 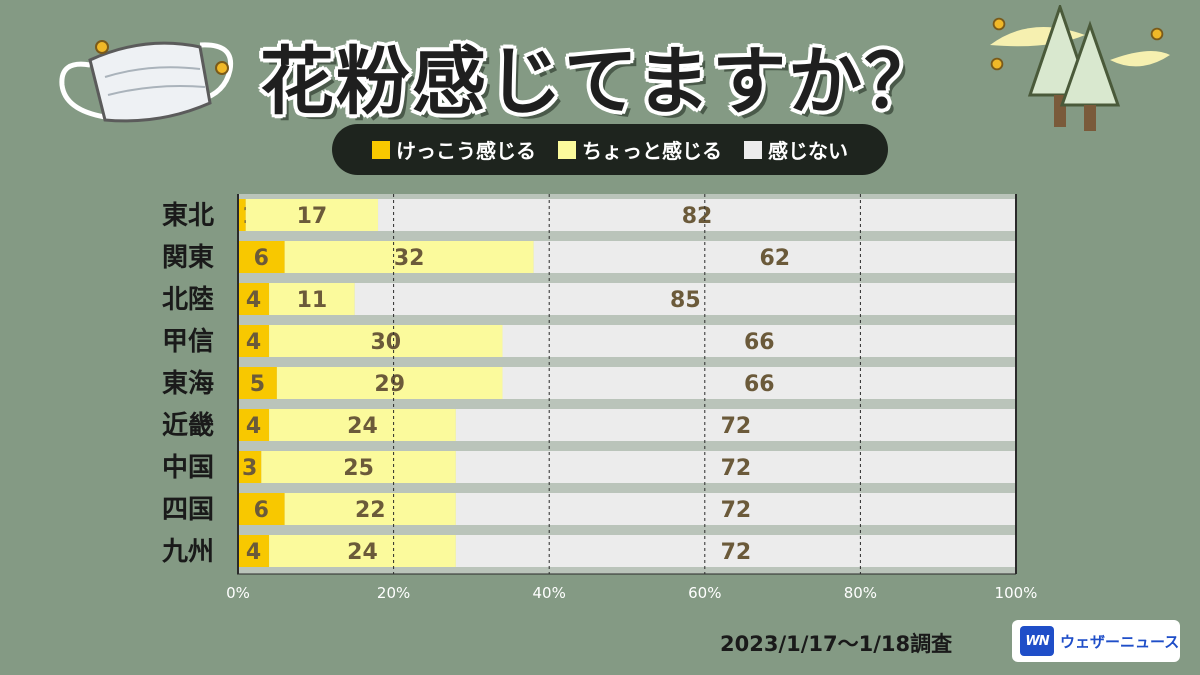 I want to click on legend-item-strong: けっこう感じる, so click(x=454, y=149).